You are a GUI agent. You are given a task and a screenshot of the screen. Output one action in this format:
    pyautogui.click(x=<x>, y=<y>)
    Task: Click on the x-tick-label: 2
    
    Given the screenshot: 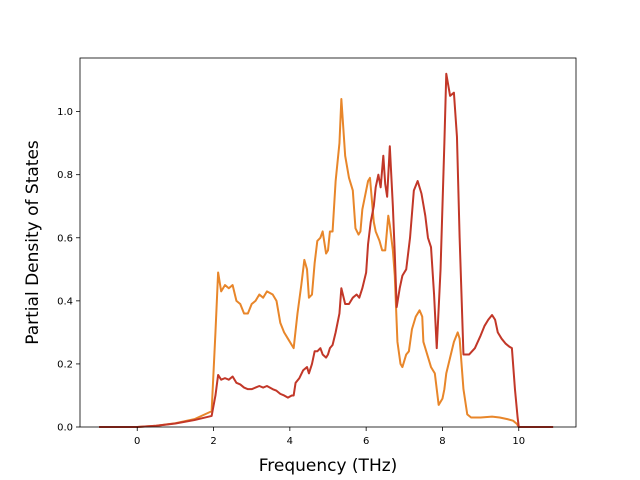 What is the action you would take?
    pyautogui.click(x=213, y=441)
    